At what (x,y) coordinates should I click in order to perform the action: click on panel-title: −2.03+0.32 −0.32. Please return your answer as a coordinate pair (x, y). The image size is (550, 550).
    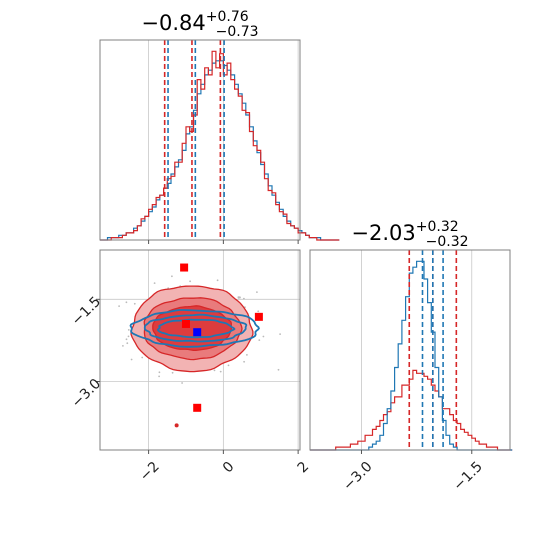
    Looking at the image, I should click on (409, 234).